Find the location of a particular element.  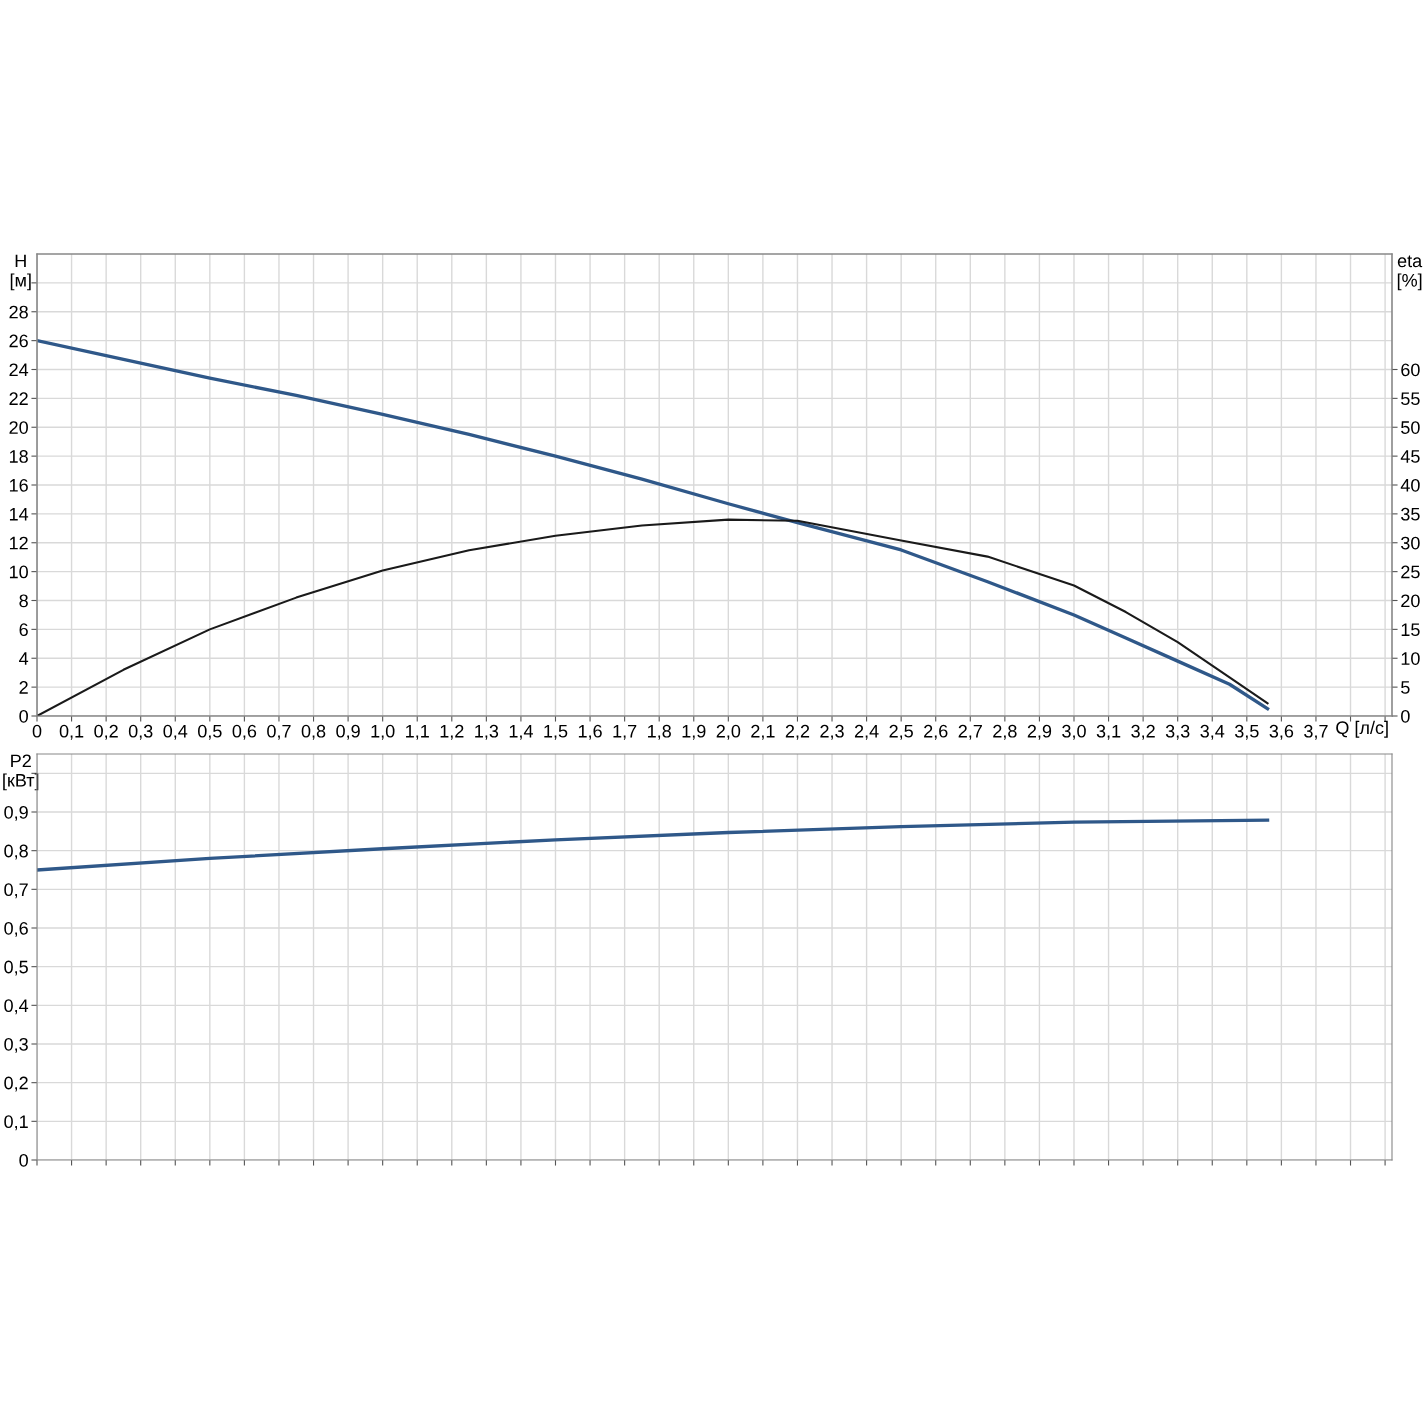

y-tick-label: 28 is located at coordinates (18, 312).